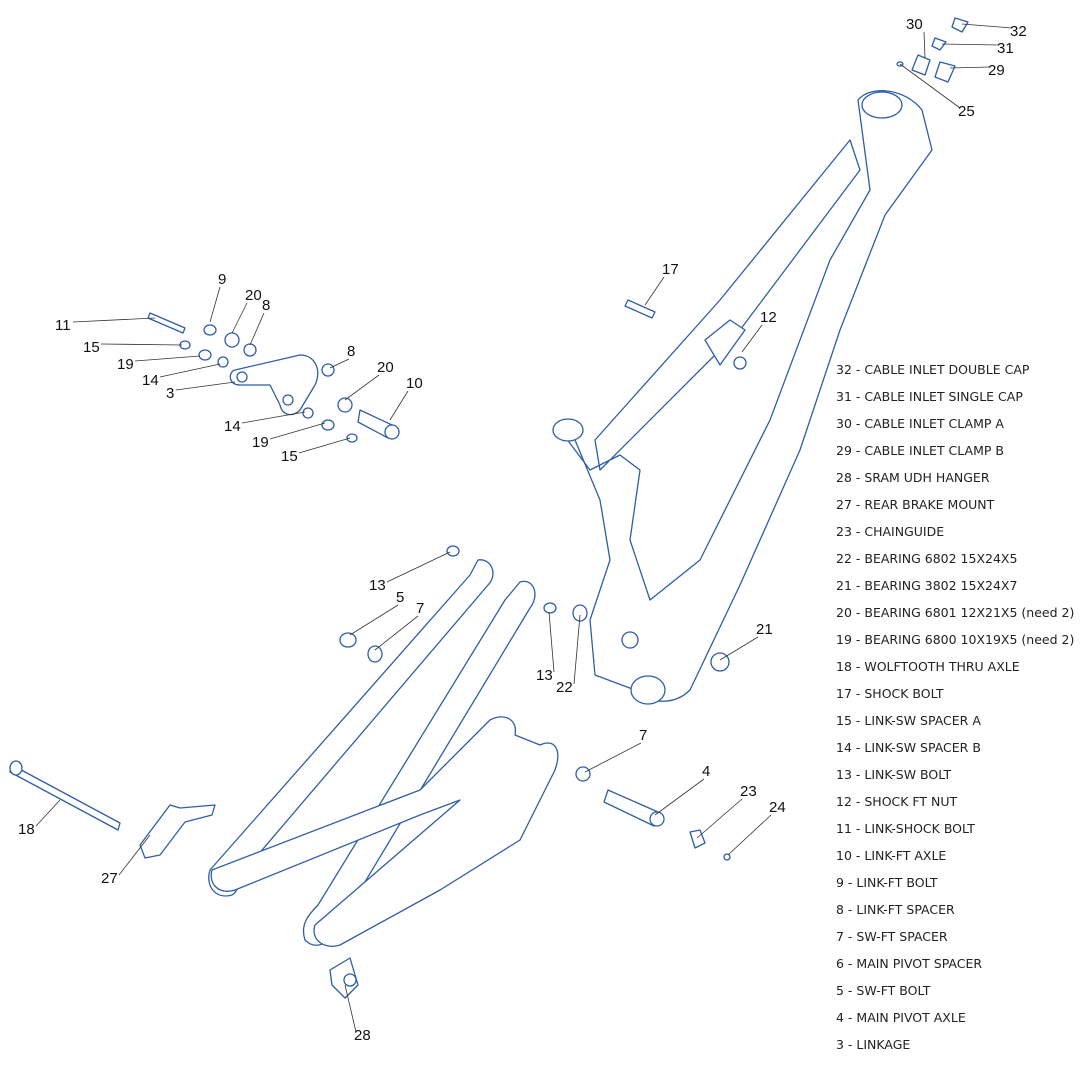  I want to click on legend-item: 5 - SW-FT BOLT, so click(883, 990).